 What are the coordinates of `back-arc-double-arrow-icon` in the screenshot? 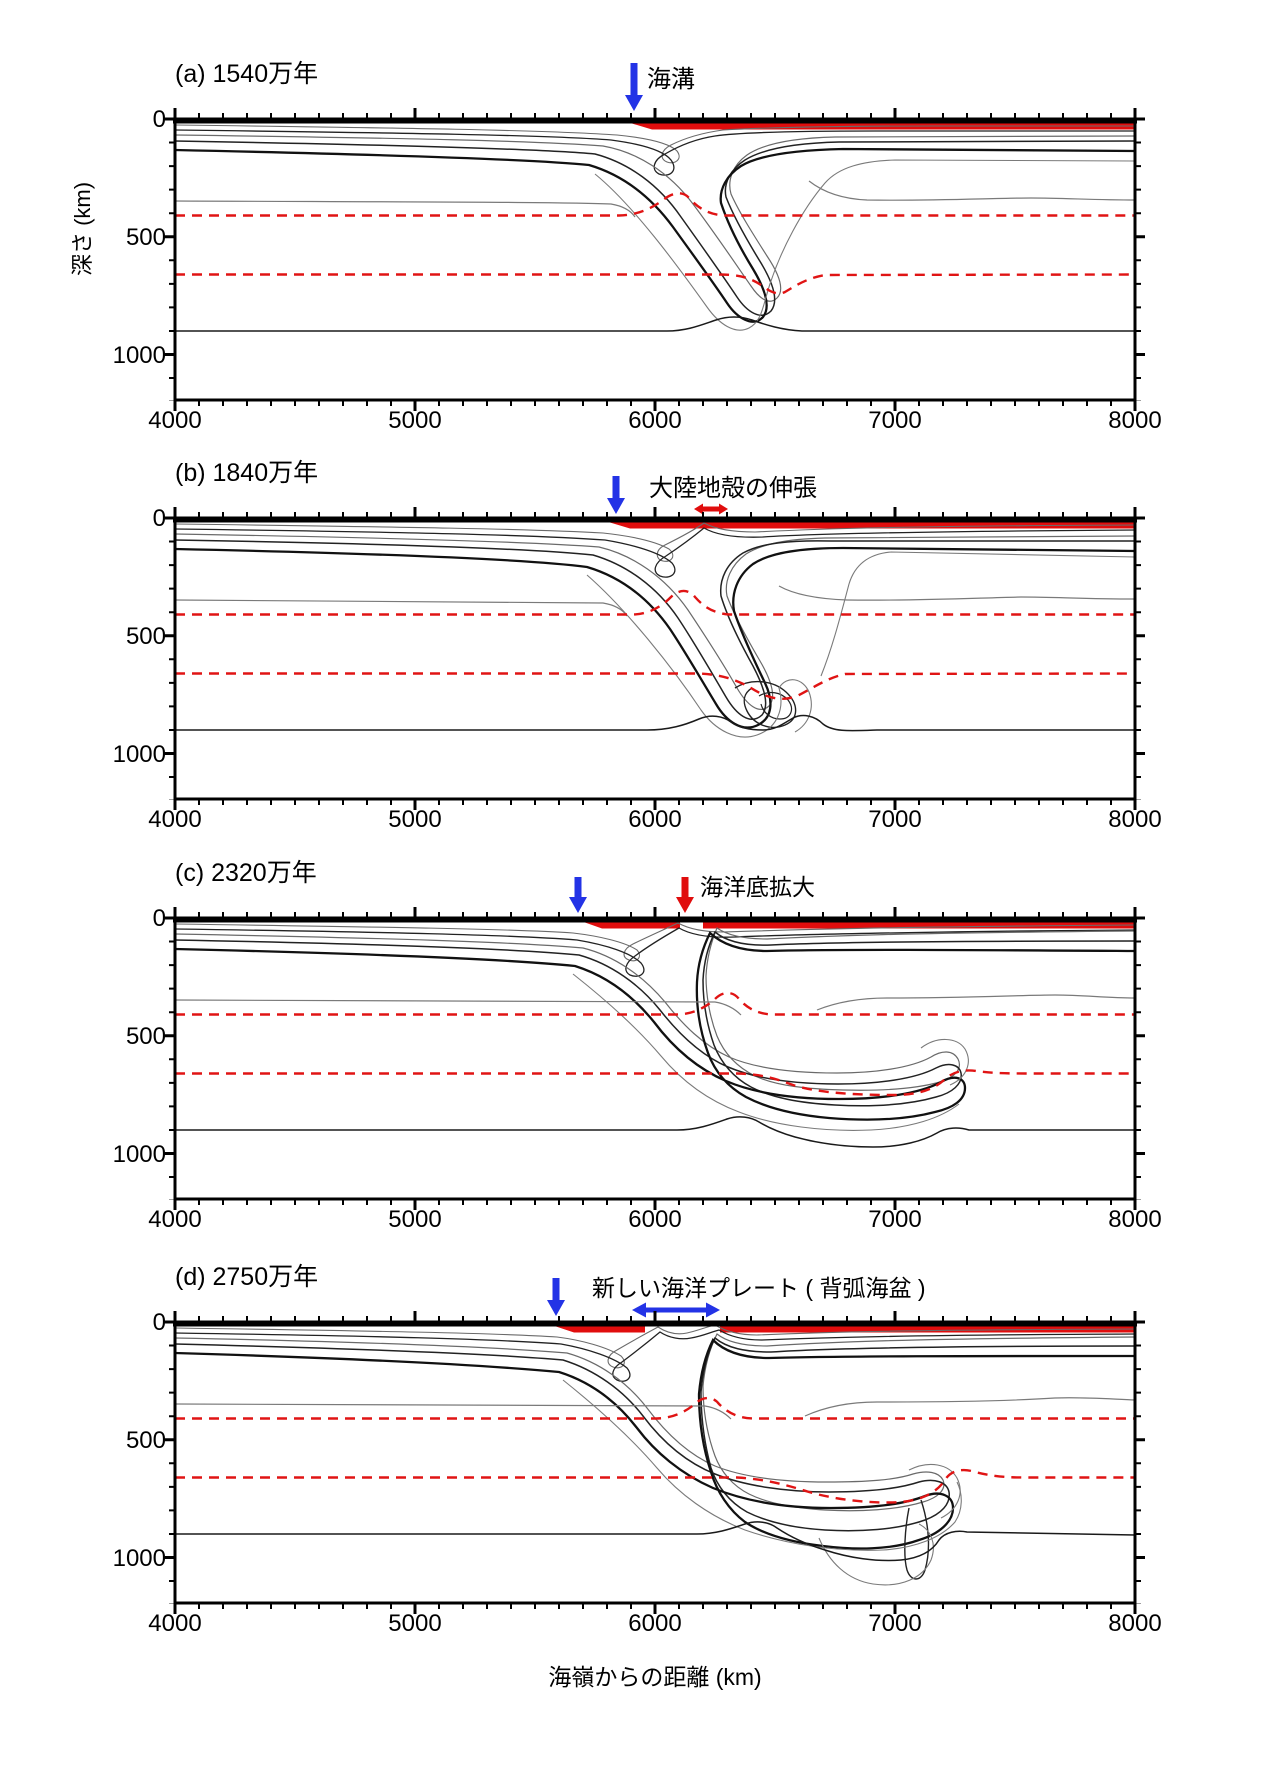 It's located at (676, 1310).